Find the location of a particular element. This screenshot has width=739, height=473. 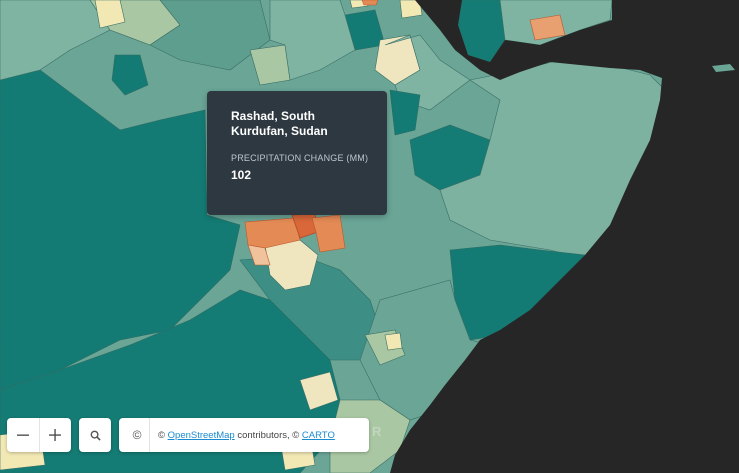

region-top-orange is located at coordinates (370, 3).